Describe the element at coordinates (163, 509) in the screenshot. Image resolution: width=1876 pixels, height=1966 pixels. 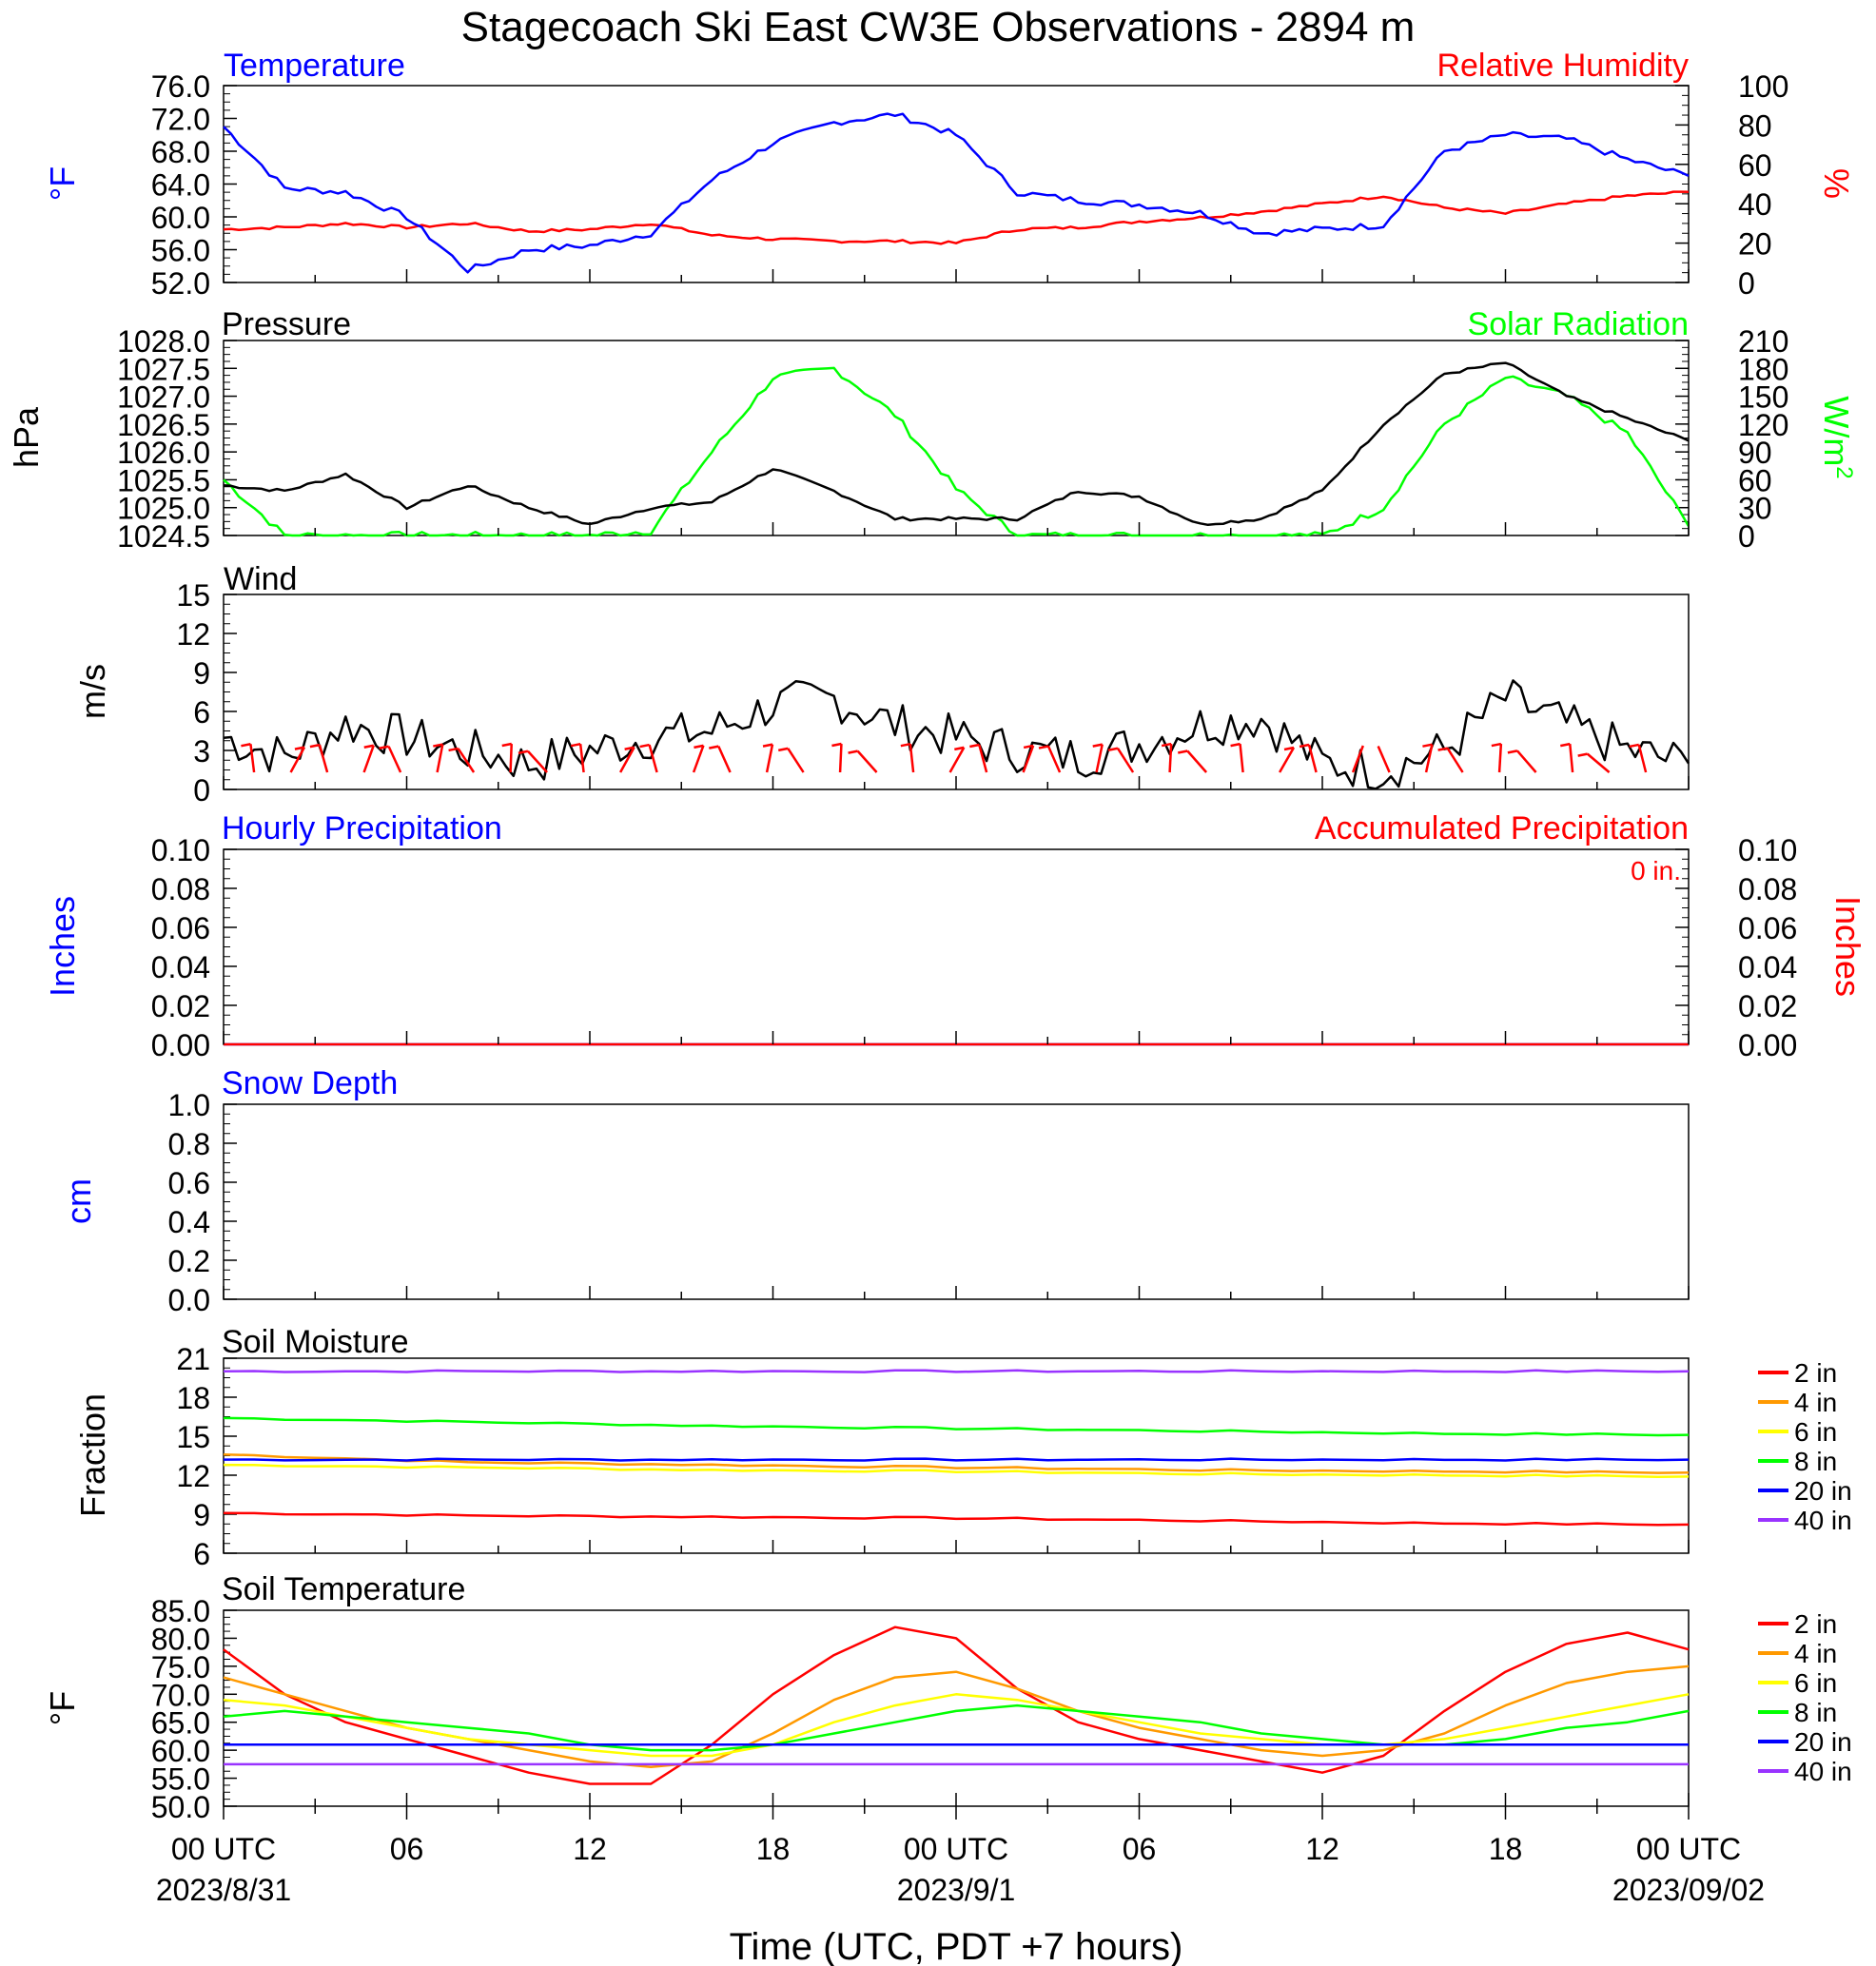
I see `y-tick-label: 1025.0` at that location.